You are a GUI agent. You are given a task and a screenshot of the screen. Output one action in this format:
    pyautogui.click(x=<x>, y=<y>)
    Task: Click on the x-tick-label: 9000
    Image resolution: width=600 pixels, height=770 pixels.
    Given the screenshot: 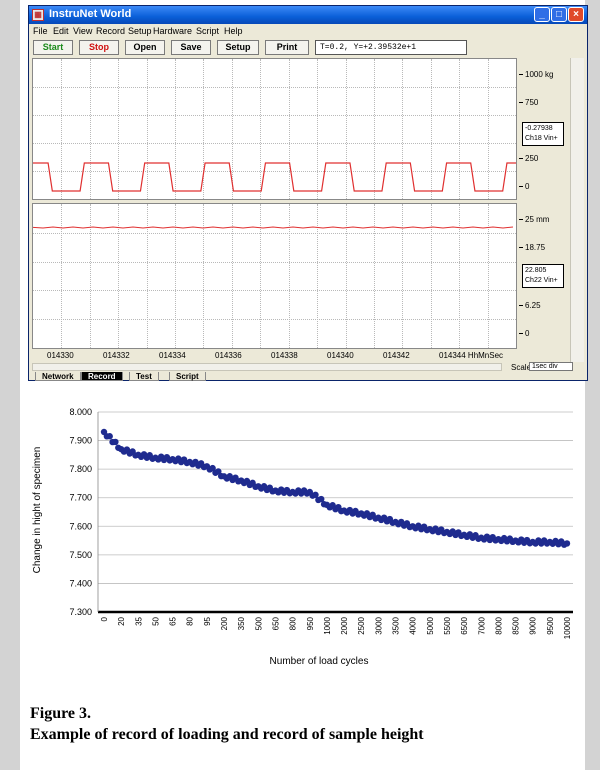 What is the action you would take?
    pyautogui.click(x=533, y=625)
    